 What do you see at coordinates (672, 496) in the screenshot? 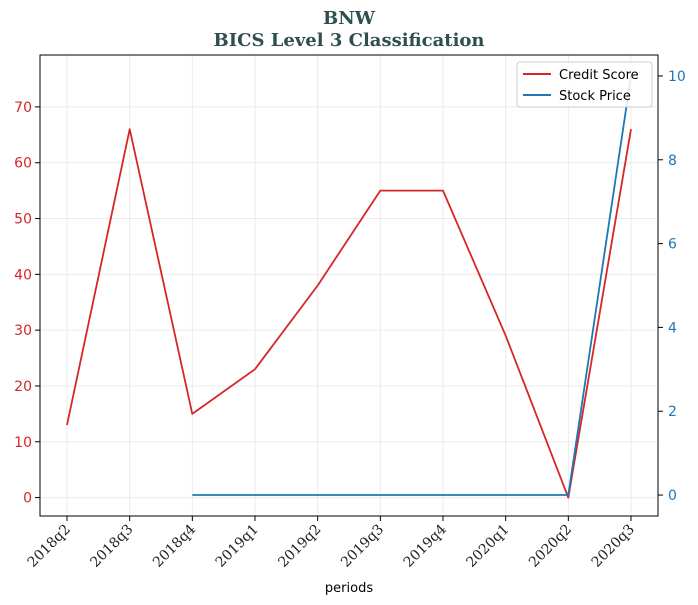
I see `right-axis-tick-label: 0` at bounding box center [672, 496].